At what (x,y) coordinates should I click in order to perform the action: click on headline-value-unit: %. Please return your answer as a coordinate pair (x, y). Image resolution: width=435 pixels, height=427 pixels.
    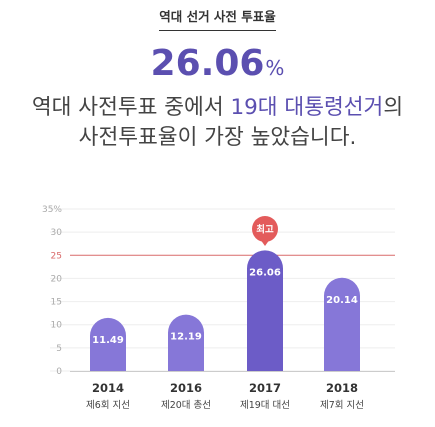
    Looking at the image, I should click on (275, 68).